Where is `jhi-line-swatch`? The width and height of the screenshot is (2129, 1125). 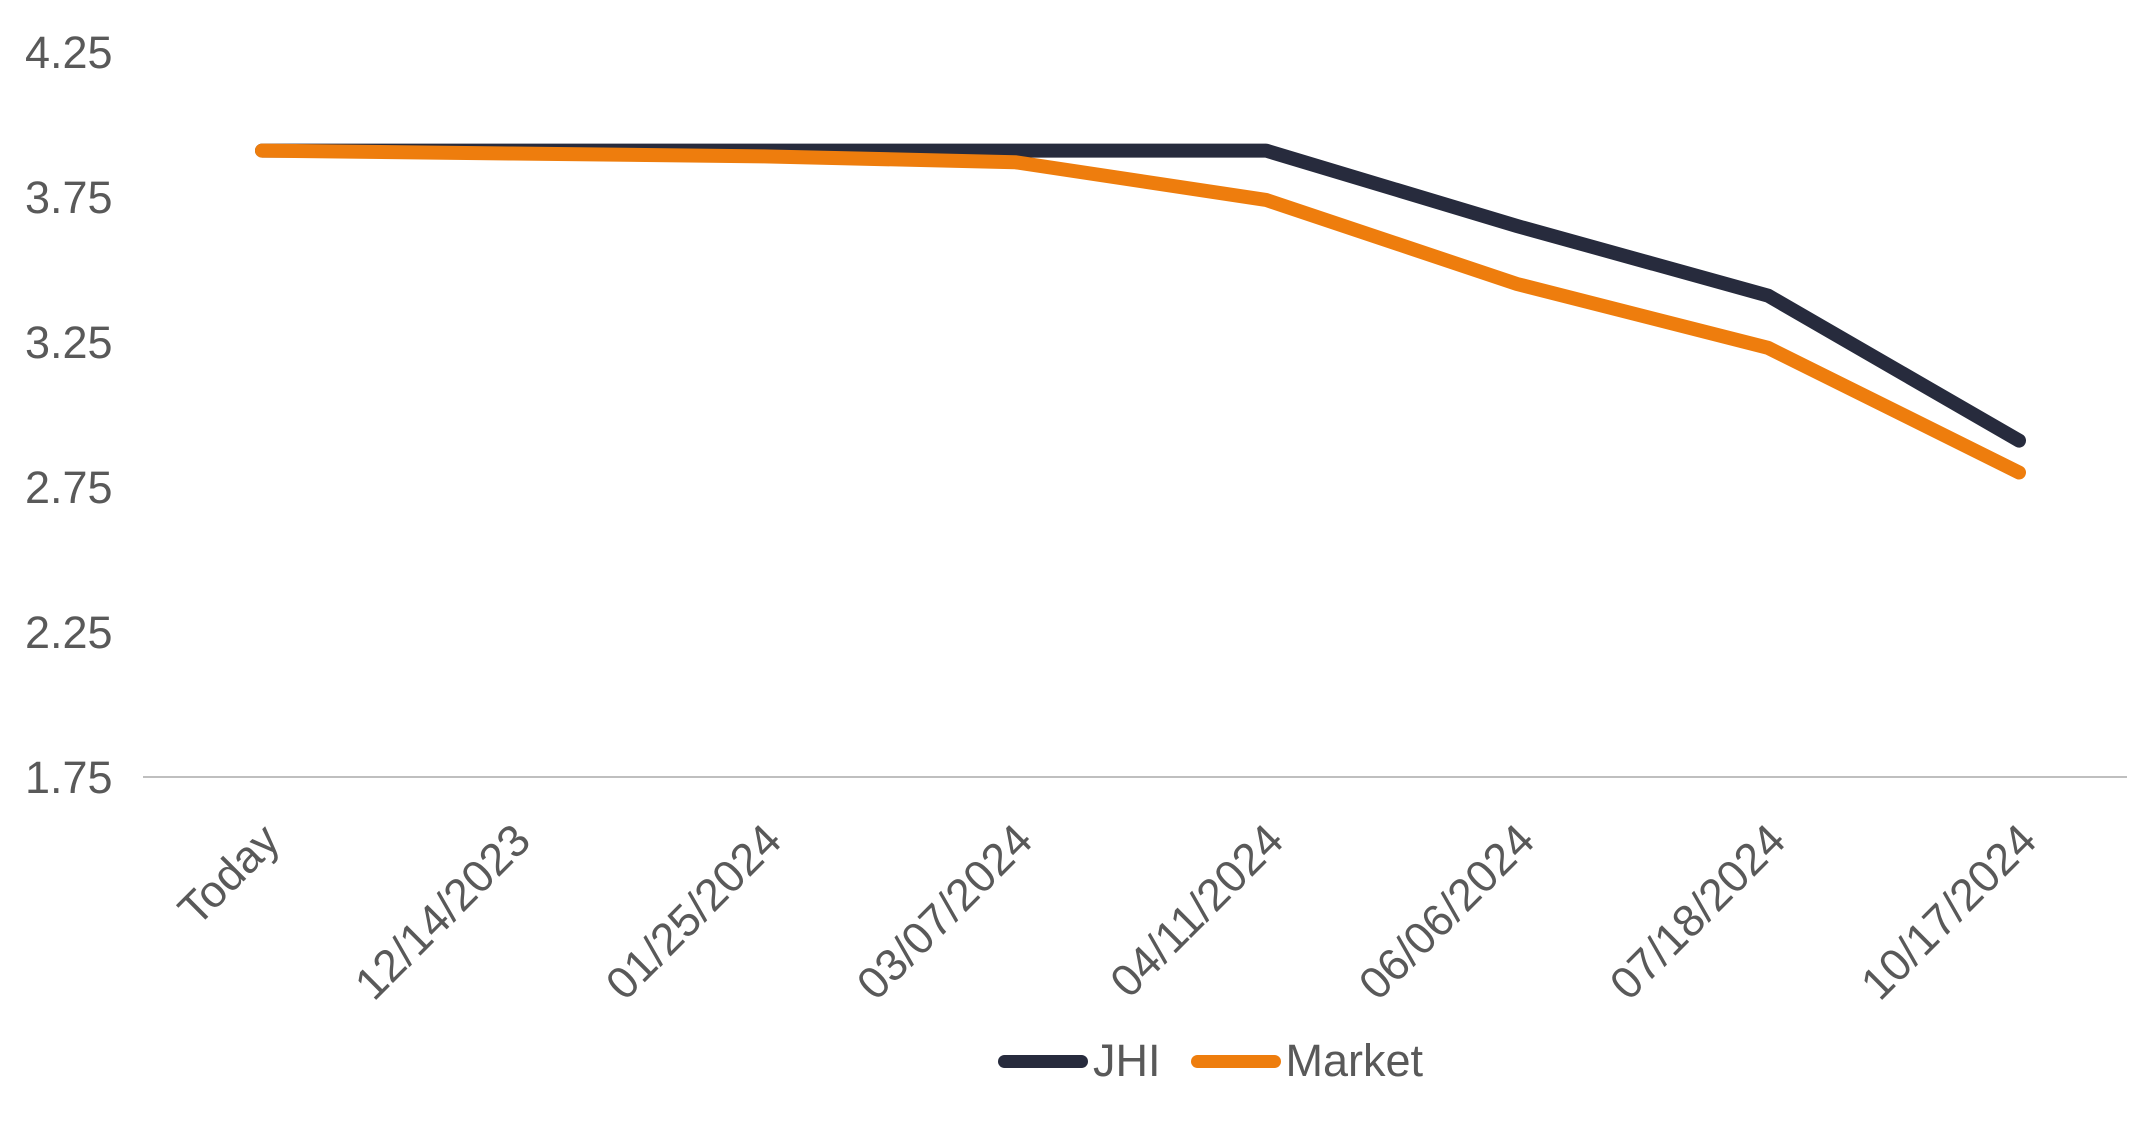 jhi-line-swatch is located at coordinates (1043, 1061).